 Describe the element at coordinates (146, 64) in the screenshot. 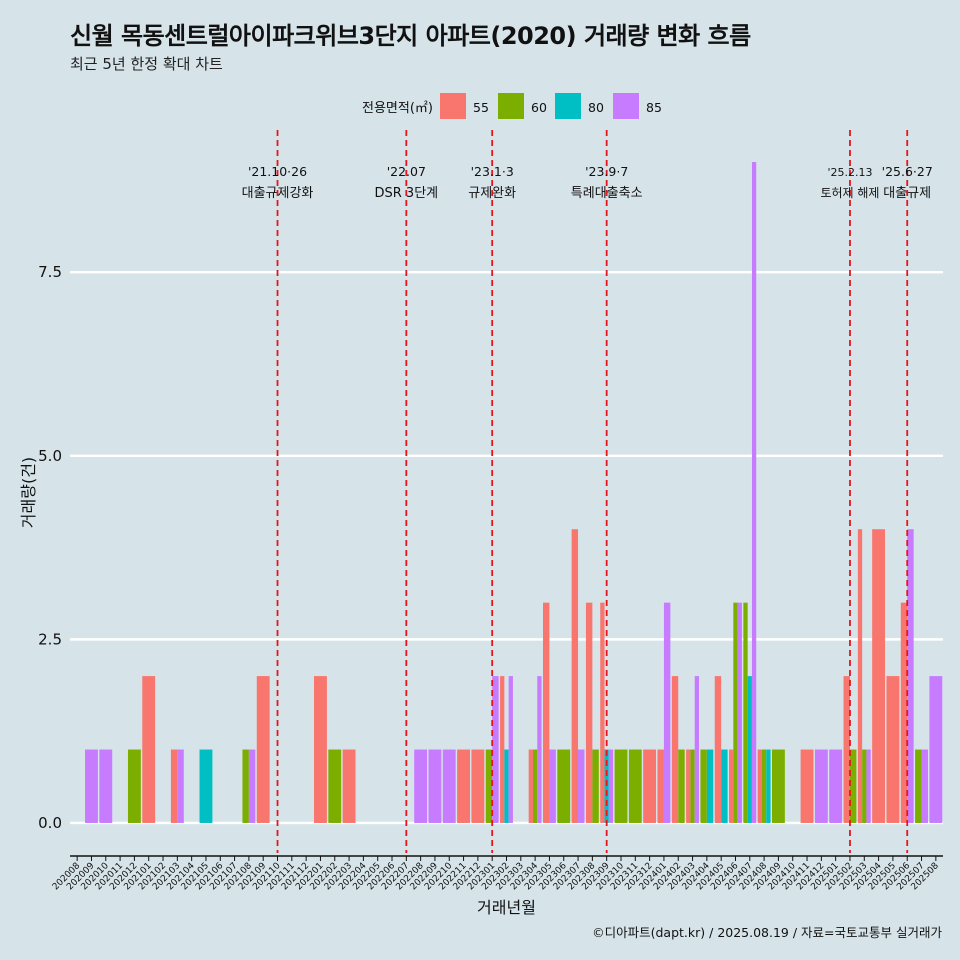

I see `chart-subtitle: 최근 5년 한정 확대 차트` at that location.